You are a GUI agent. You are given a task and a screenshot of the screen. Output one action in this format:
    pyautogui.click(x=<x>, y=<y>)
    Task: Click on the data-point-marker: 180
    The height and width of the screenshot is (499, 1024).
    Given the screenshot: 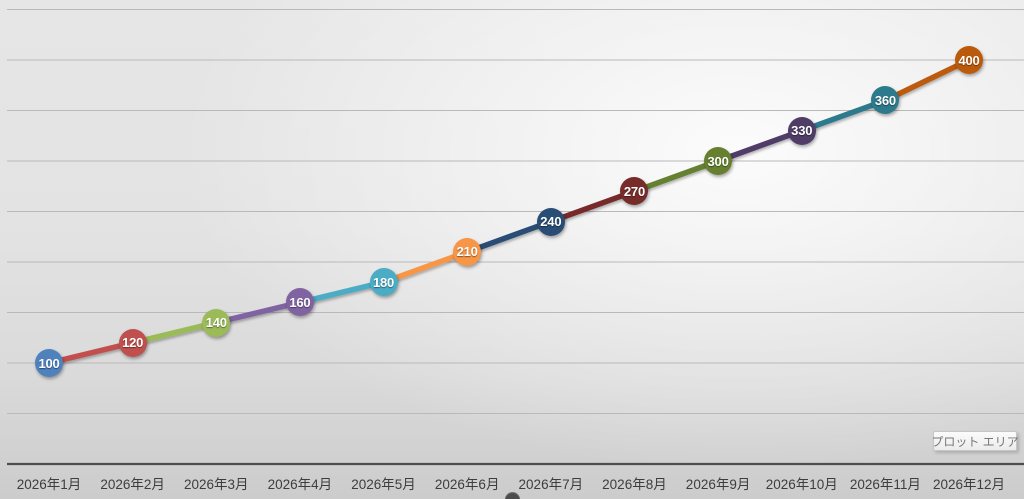 What is the action you would take?
    pyautogui.click(x=383, y=282)
    